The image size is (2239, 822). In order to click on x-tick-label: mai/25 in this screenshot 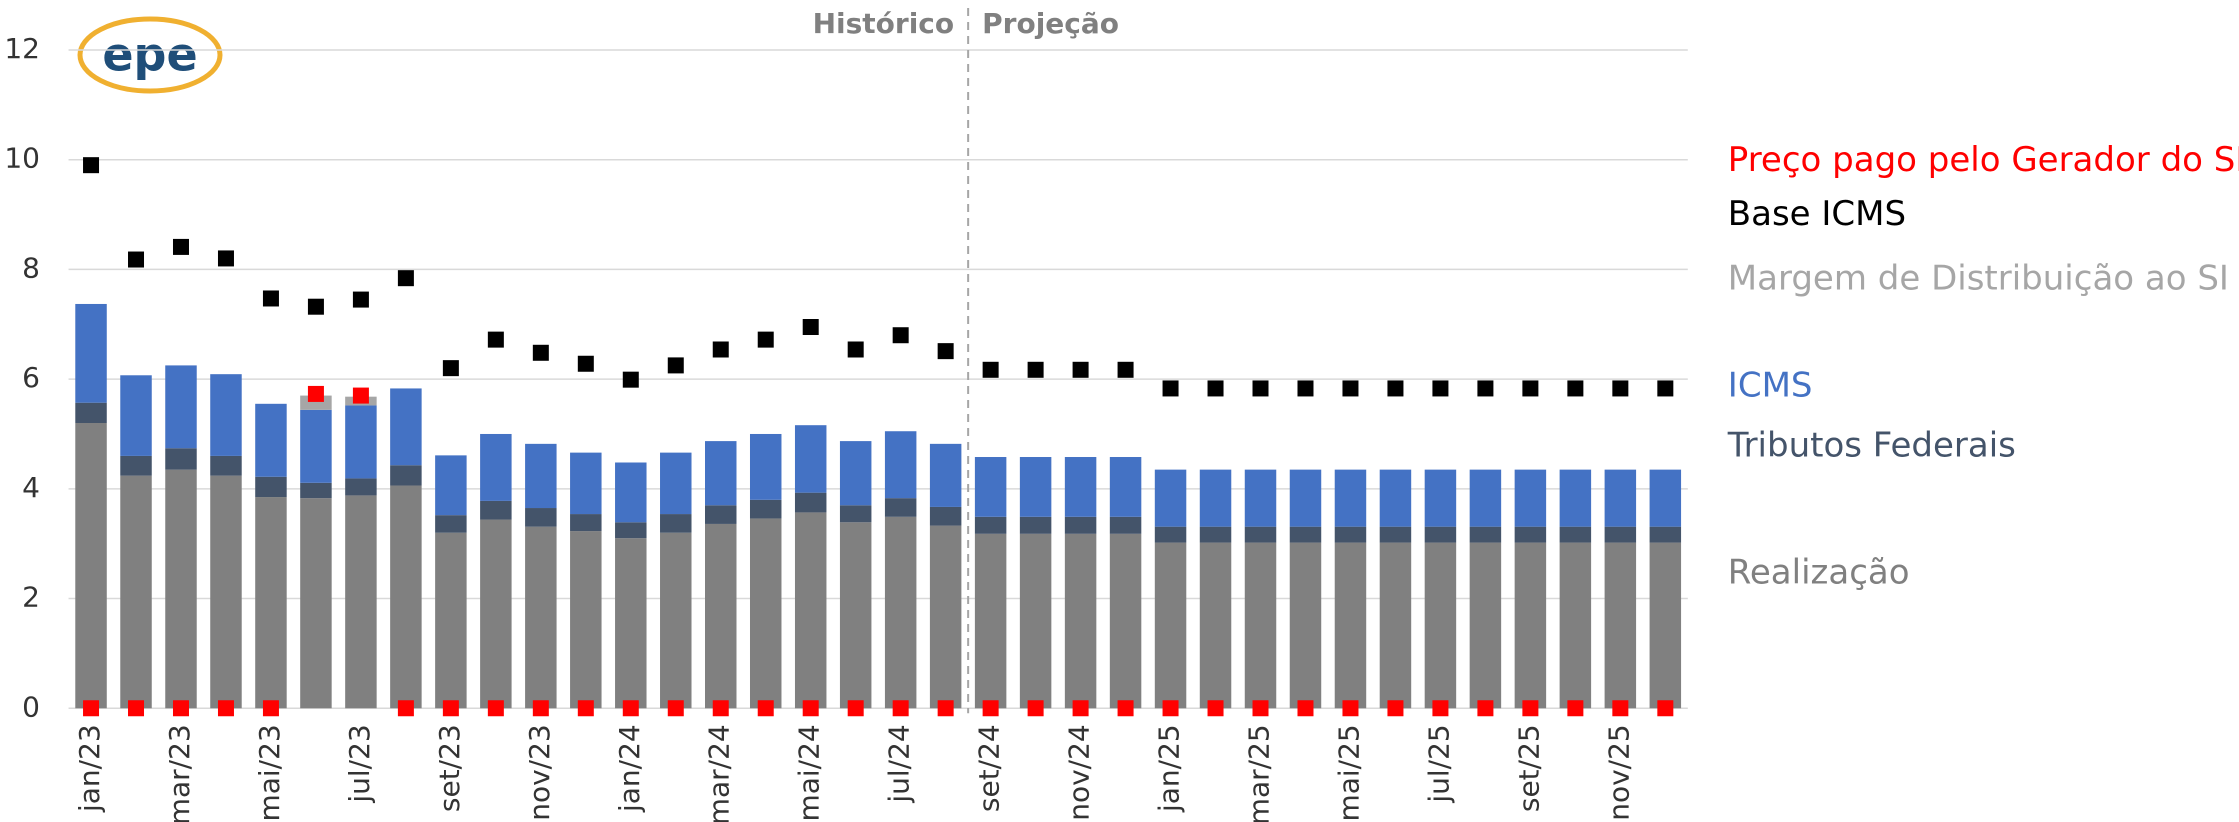, I will do `click(1348, 772)`.